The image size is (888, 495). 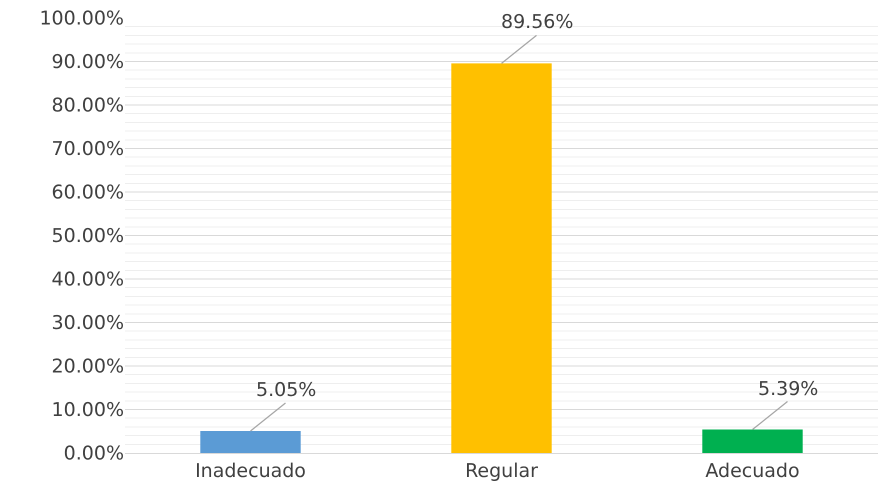 I want to click on y-tick-label: 100.00%, so click(x=81, y=19).